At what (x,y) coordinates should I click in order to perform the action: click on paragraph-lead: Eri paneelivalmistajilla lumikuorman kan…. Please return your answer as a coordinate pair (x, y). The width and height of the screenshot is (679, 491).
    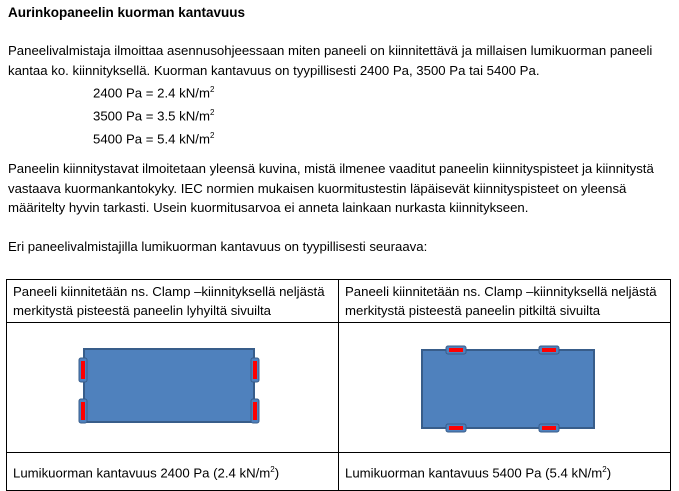
    Looking at the image, I should click on (218, 246).